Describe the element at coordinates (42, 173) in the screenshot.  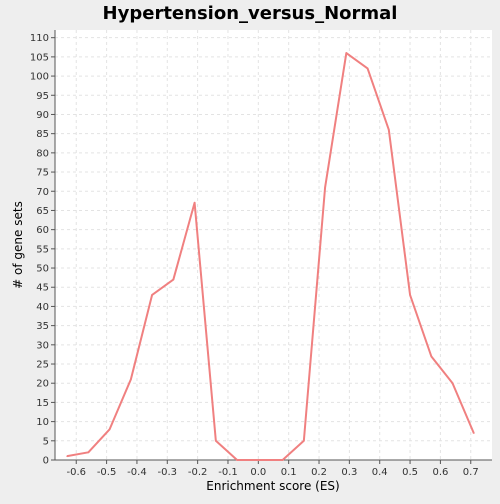
I see `y-tick-label: 75` at that location.